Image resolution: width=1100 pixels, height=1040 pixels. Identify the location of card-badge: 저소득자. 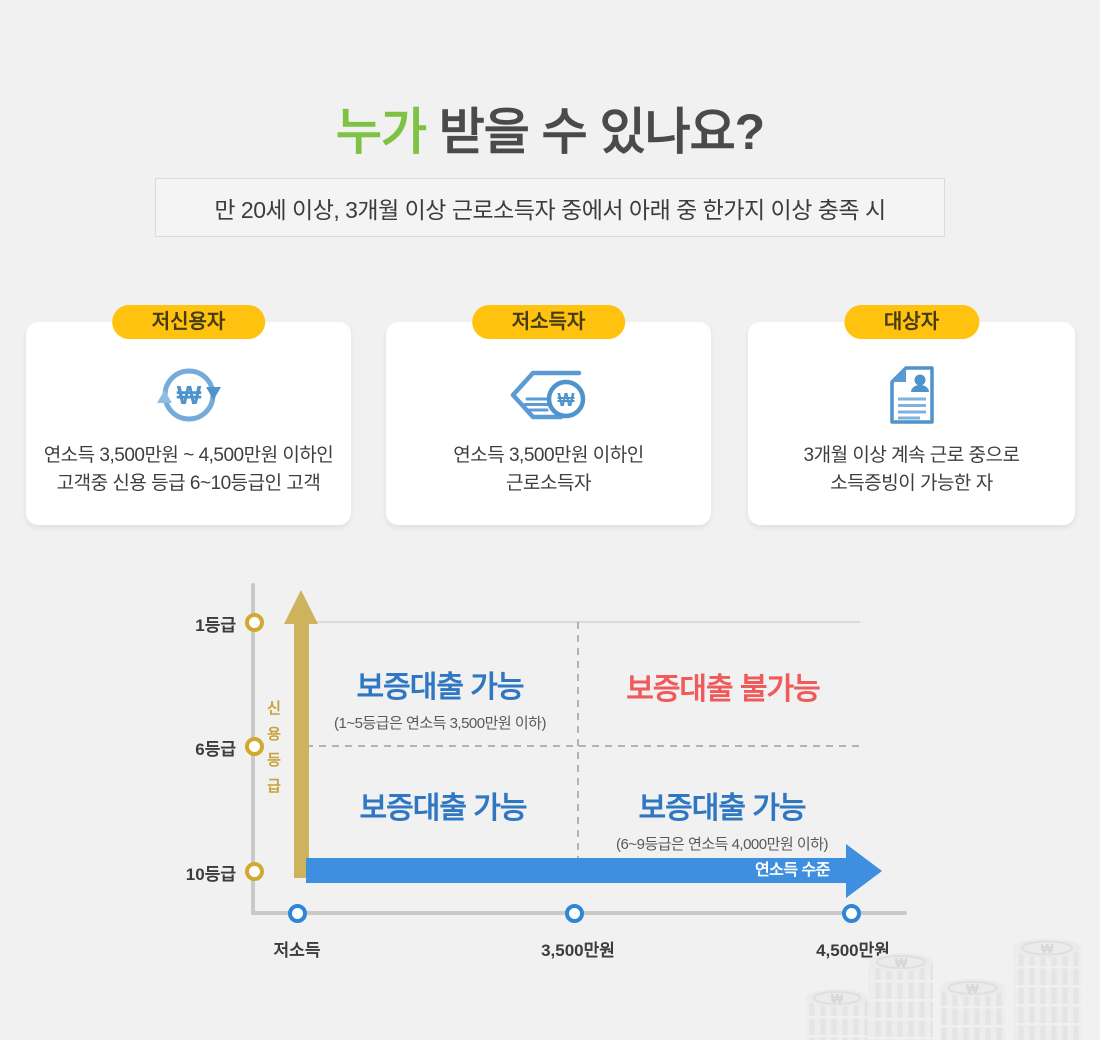
(548, 322).